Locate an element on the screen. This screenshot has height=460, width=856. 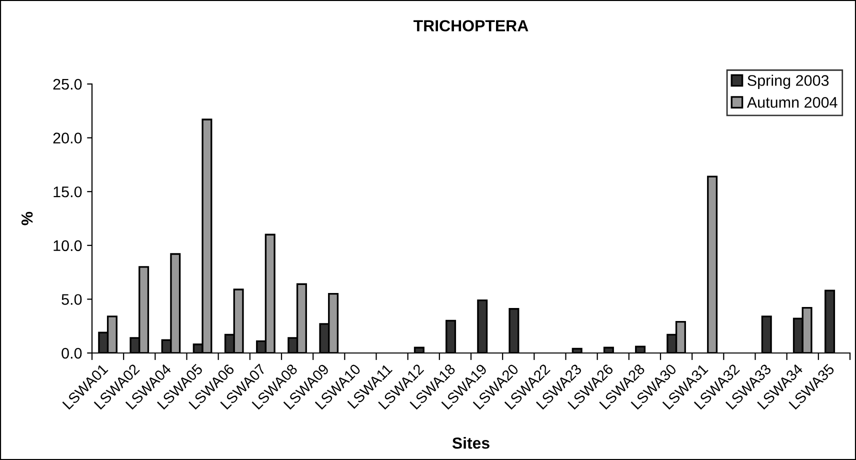
y-tick-label: 10.0 is located at coordinates (68, 246).